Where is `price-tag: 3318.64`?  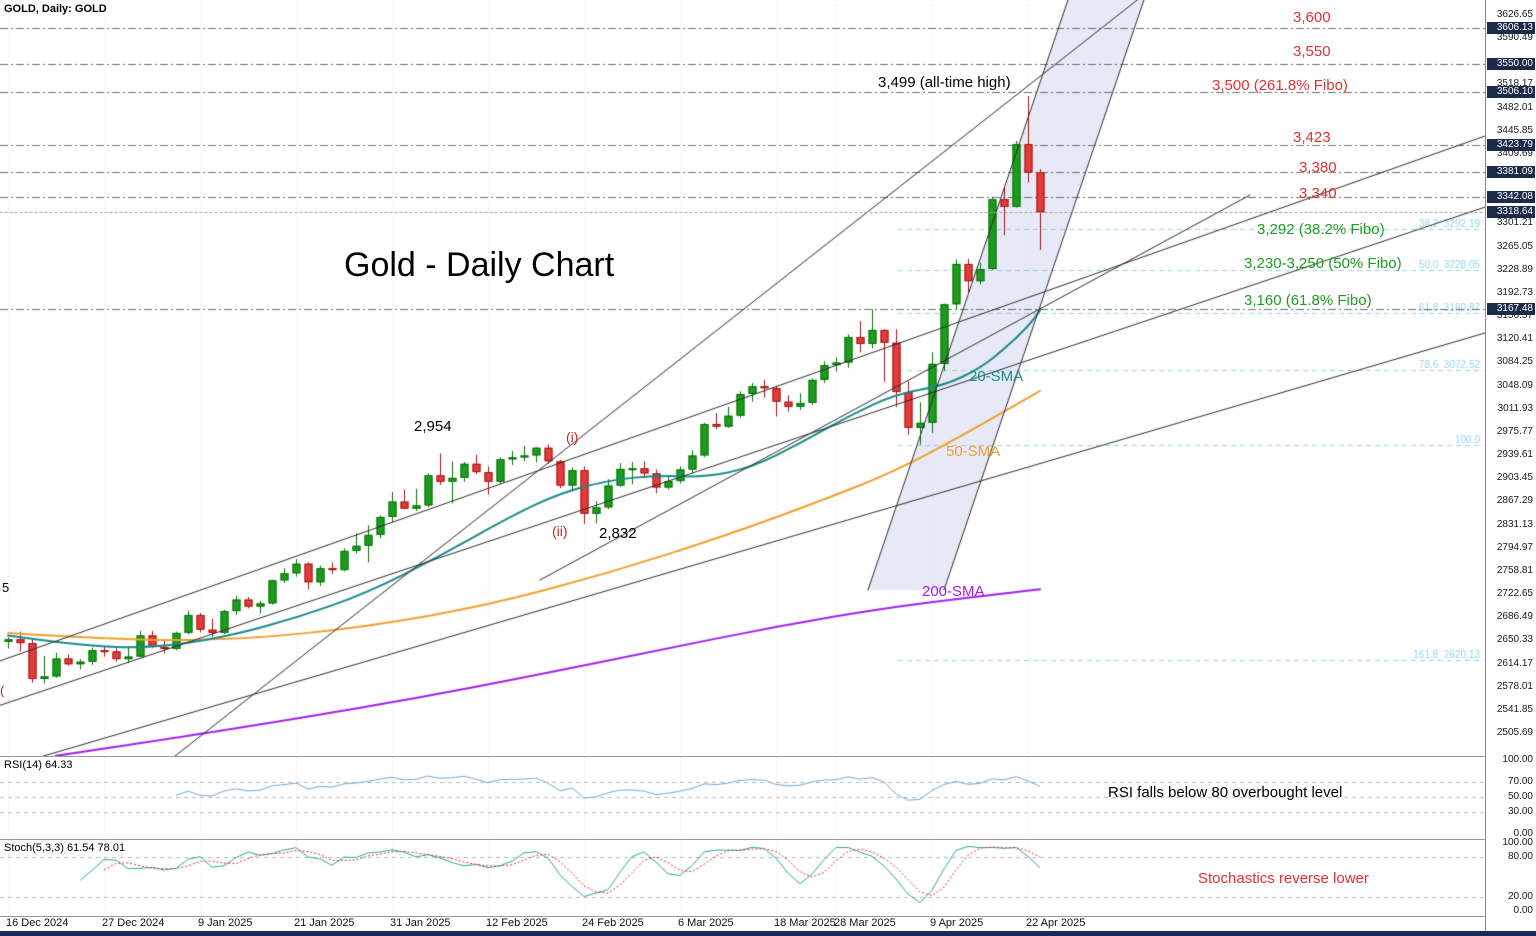 price-tag: 3318.64 is located at coordinates (1511, 212).